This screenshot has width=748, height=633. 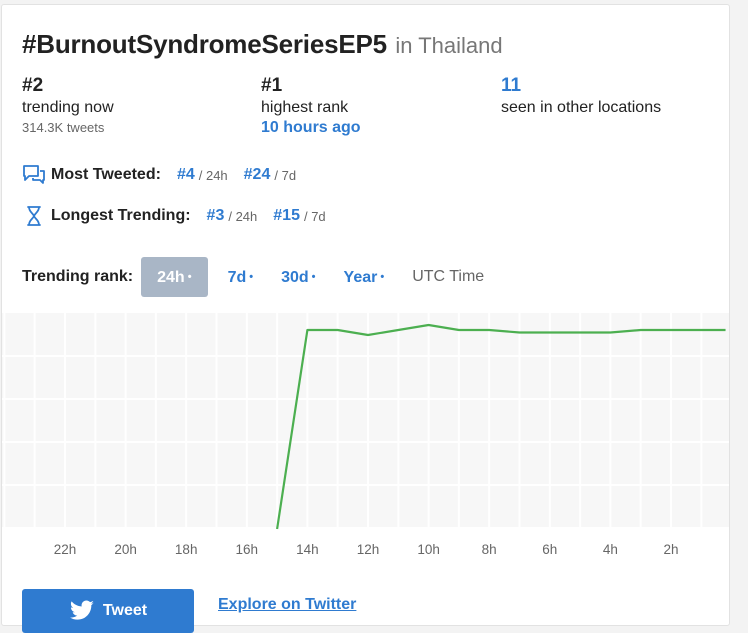 I want to click on chart-x-tick-label: 4h, so click(x=610, y=549).